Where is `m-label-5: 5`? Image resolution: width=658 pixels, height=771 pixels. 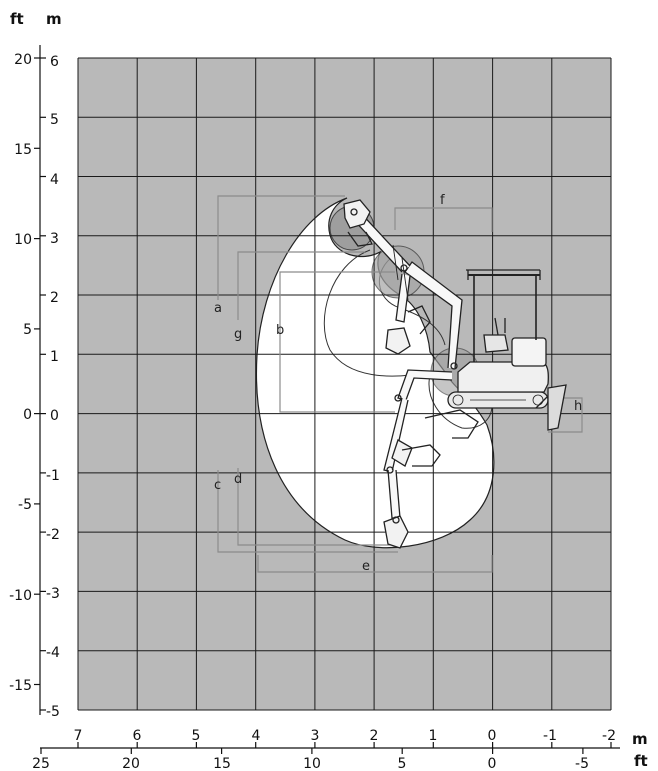 m-label-5: 5 is located at coordinates (54, 120).